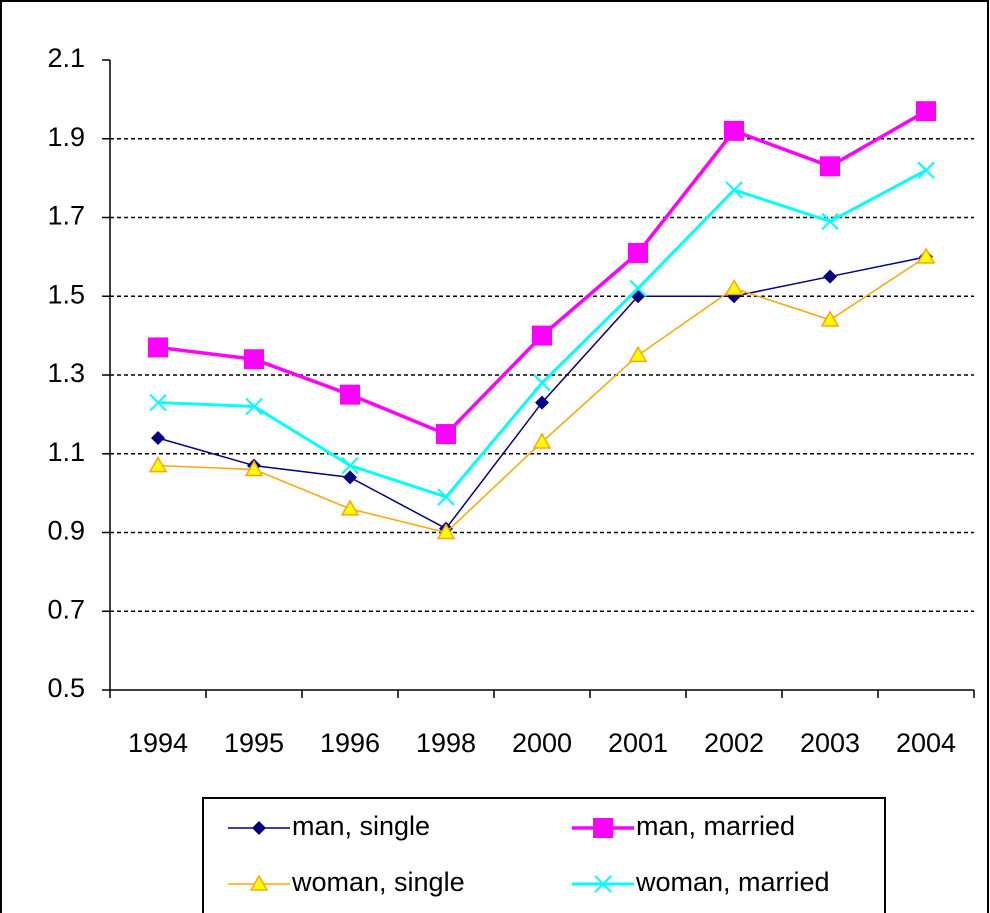  Describe the element at coordinates (830, 743) in the screenshot. I see `x-tick-label: 2003` at that location.